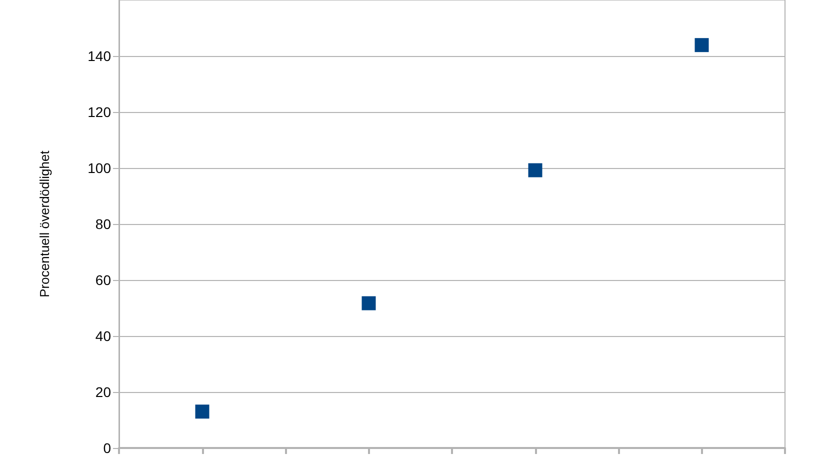 This screenshot has height=468, width=828. Describe the element at coordinates (107, 448) in the screenshot. I see `y-tick-label: 0` at that location.